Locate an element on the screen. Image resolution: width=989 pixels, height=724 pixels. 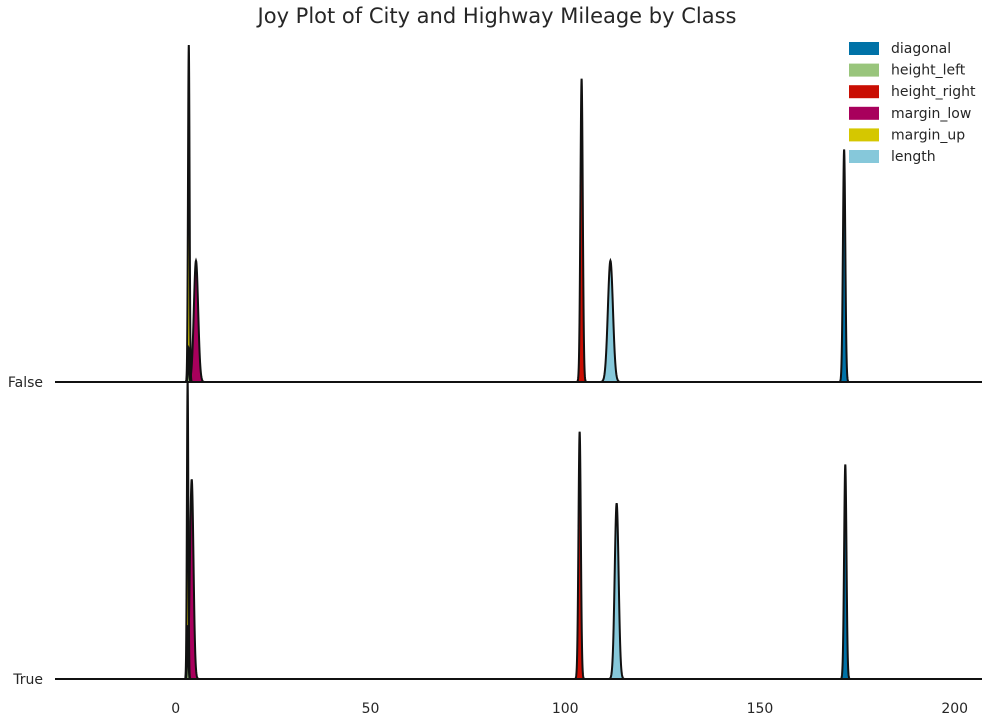
ridge-height-right-false-area is located at coordinates (581, 230).